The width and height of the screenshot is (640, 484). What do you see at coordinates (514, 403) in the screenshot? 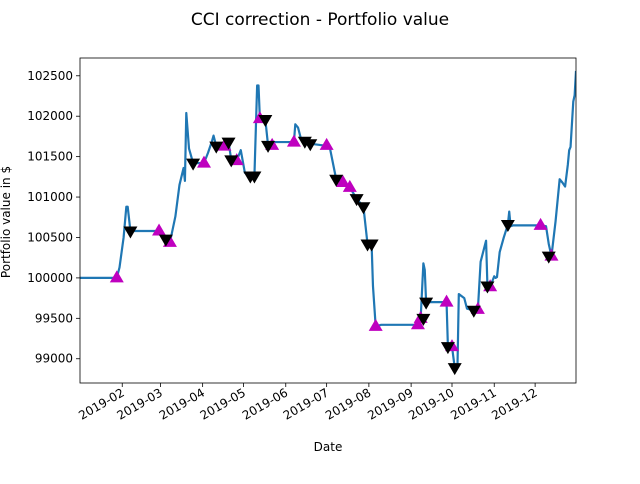
I see `x-tick-label: 2019-12` at bounding box center [514, 403].